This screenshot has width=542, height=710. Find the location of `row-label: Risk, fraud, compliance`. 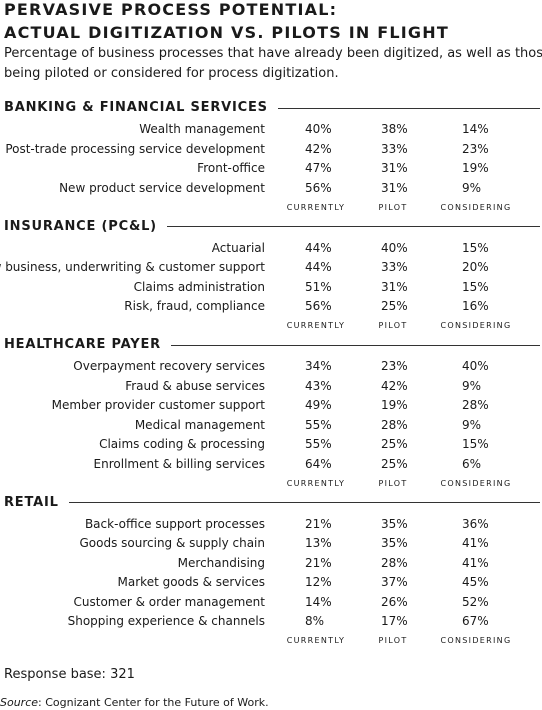

row-label: Risk, fraud, compliance is located at coordinates (194, 306).